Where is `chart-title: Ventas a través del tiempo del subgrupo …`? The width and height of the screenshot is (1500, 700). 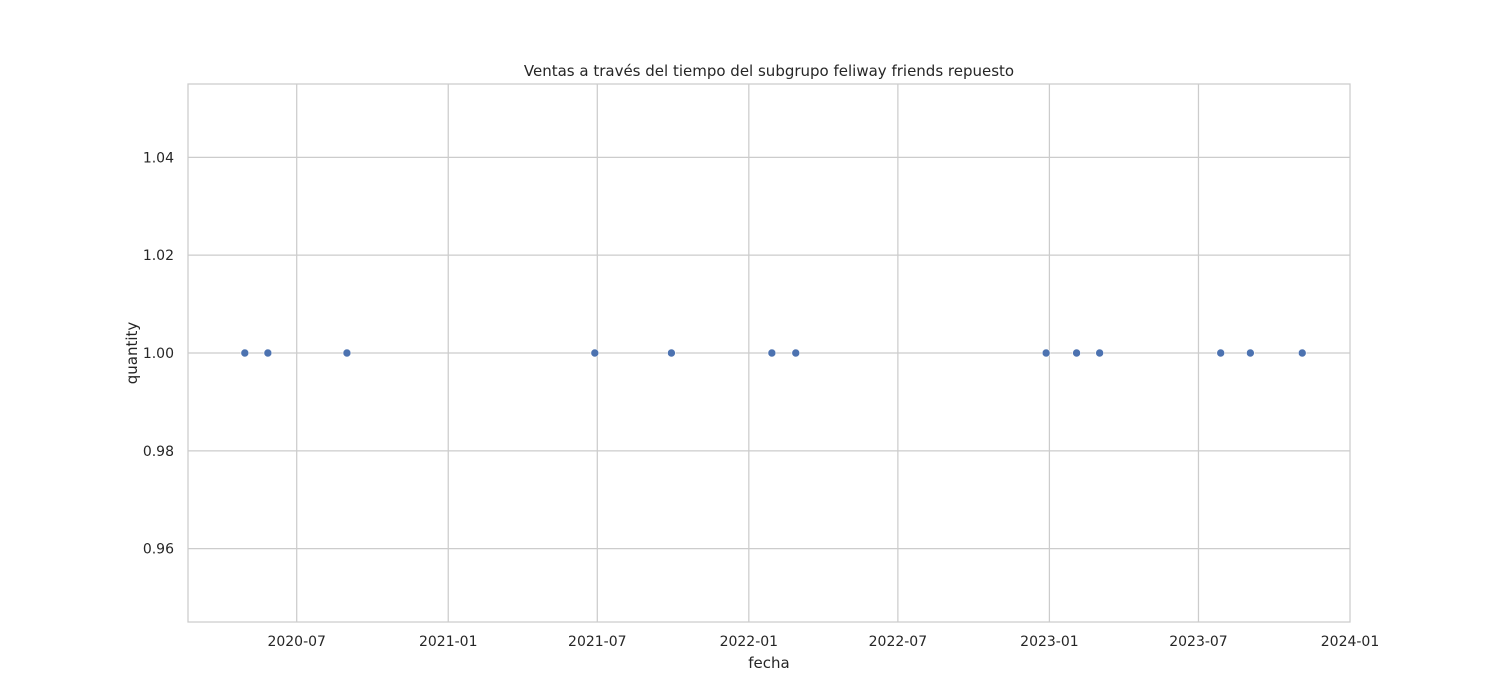 chart-title: Ventas a través del tiempo del subgrupo … is located at coordinates (769, 71).